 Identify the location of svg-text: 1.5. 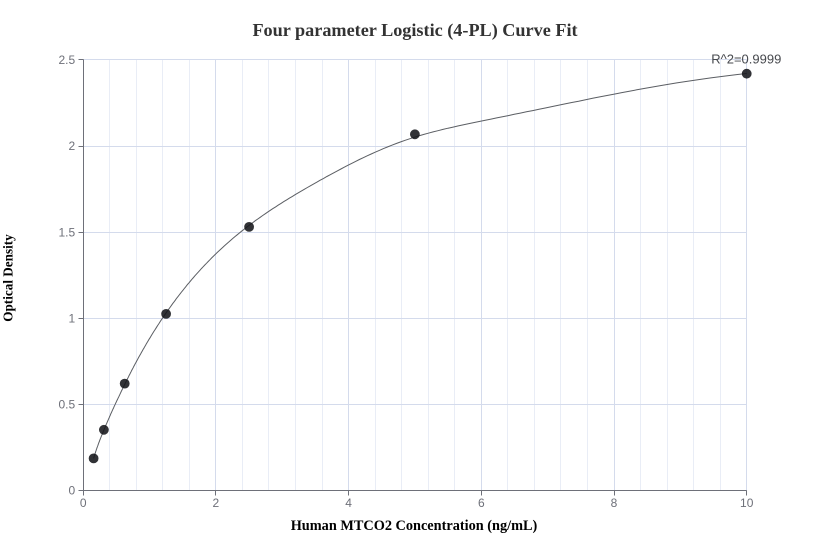
(67, 232).